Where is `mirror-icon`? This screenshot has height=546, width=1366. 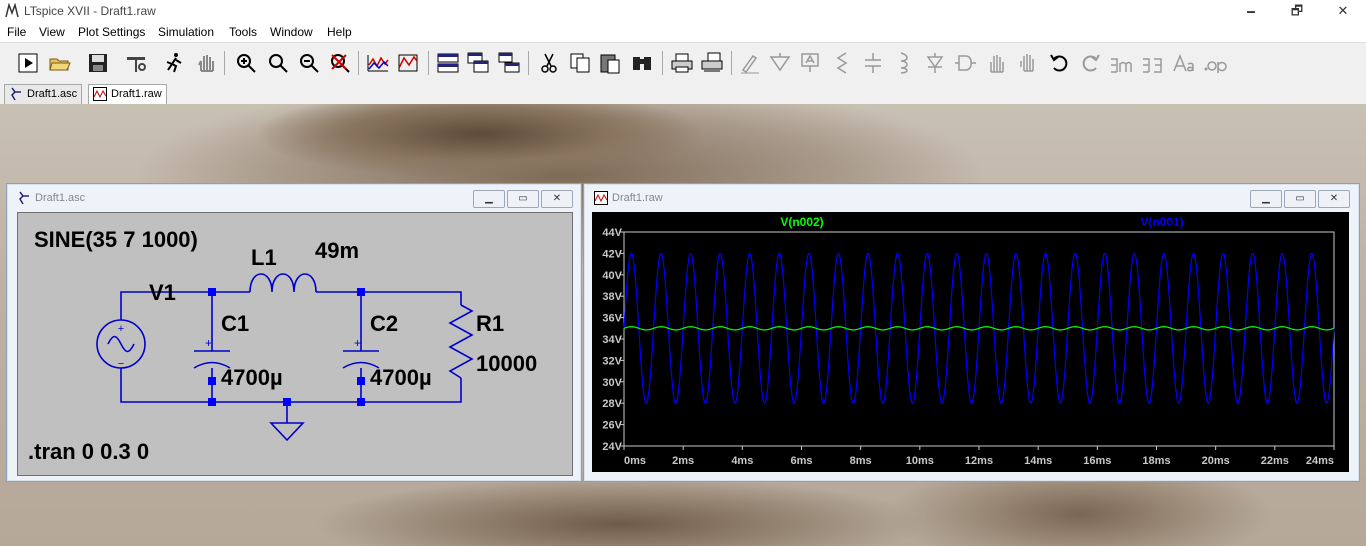
mirror-icon is located at coordinates (1152, 63).